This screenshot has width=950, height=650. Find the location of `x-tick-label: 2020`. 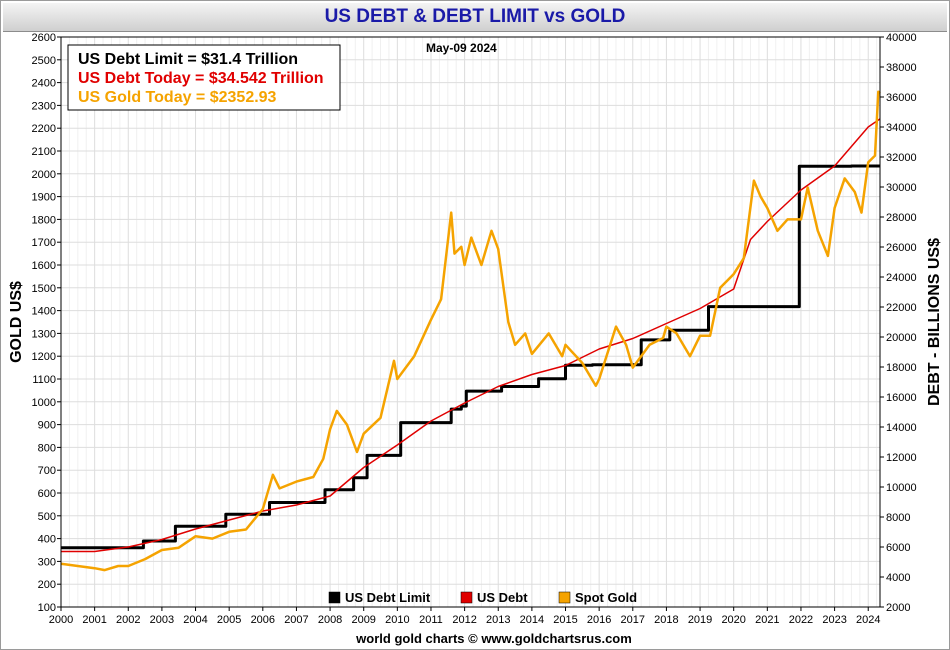

x-tick-label: 2020 is located at coordinates (733, 620).